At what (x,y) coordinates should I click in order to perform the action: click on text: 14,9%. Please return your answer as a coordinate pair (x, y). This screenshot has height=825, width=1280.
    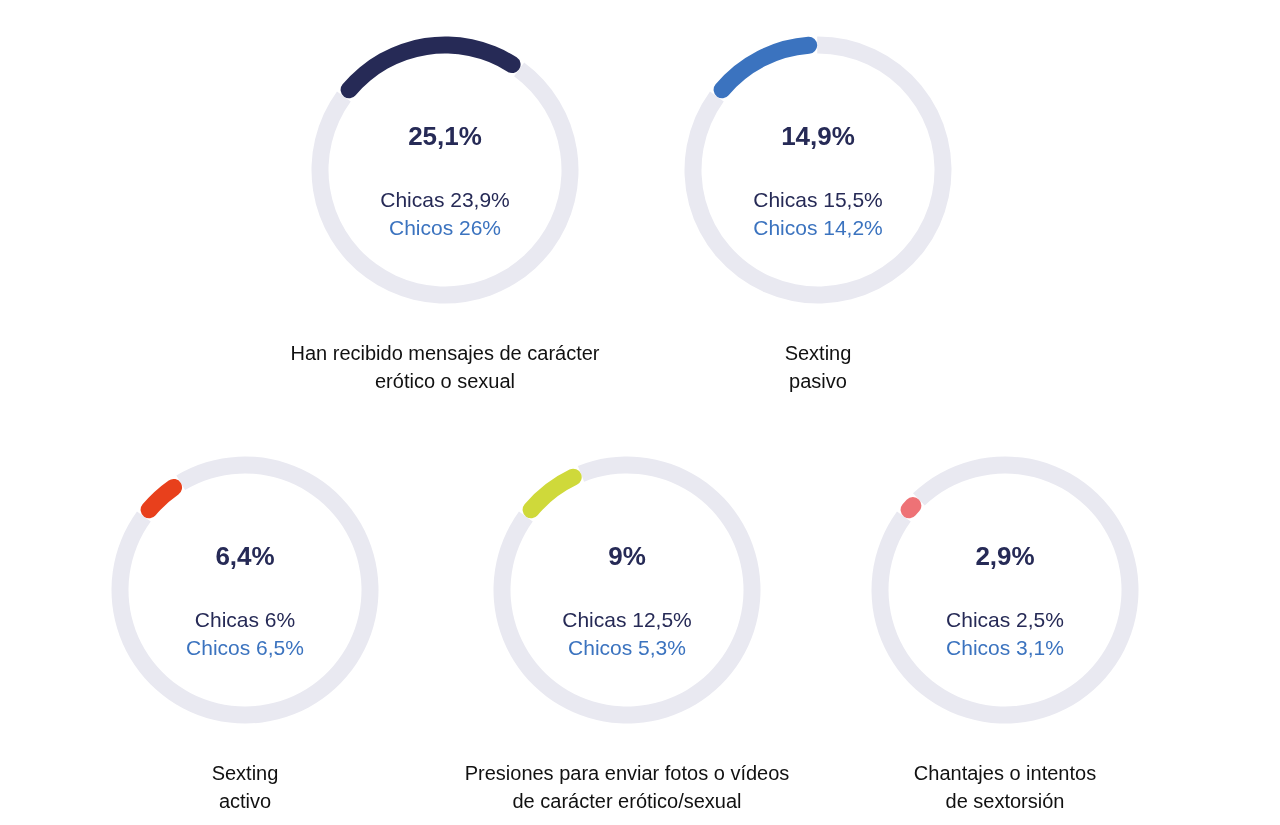
    Looking at the image, I should click on (818, 136).